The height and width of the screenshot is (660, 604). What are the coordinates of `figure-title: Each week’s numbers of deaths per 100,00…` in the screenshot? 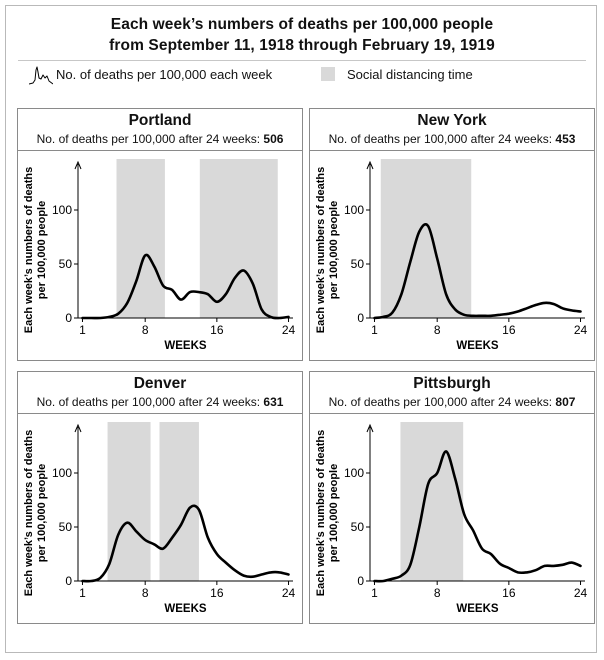 It's located at (302, 35).